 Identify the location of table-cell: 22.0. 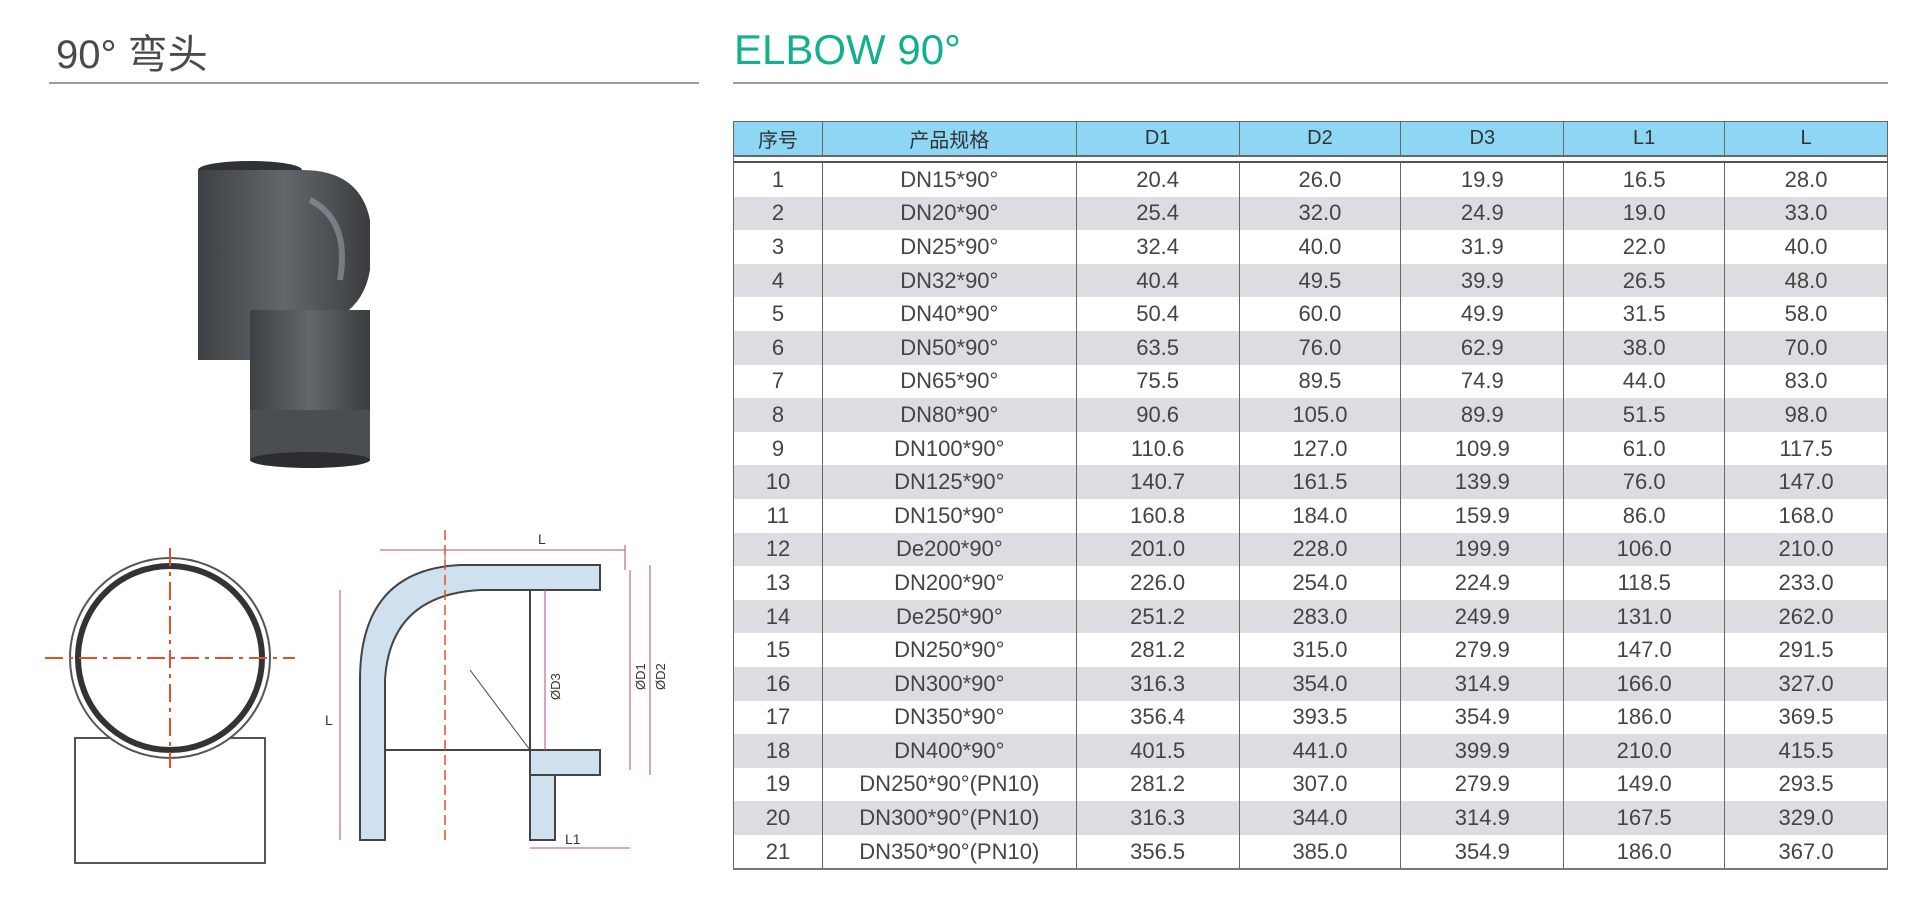
(1644, 247).